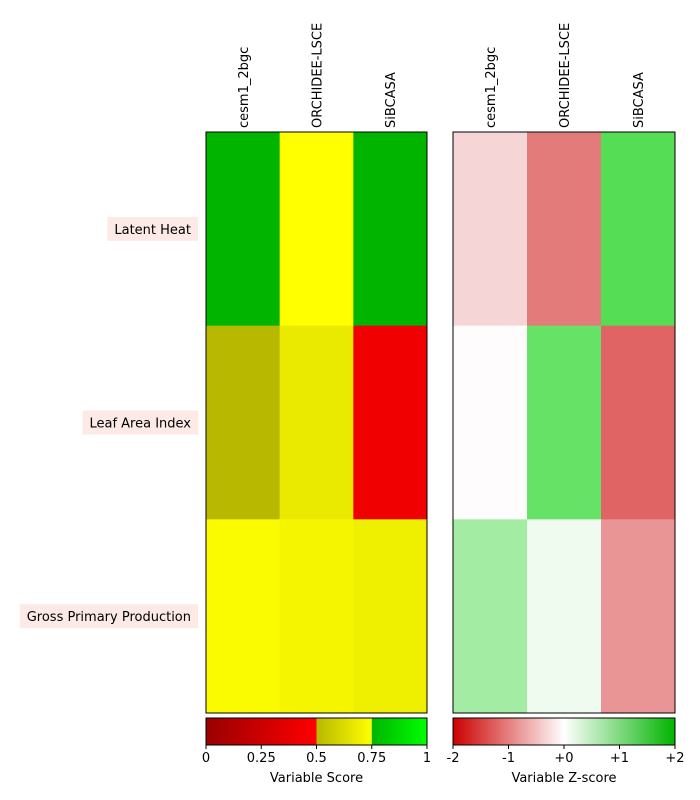 Image resolution: width=700 pixels, height=800 pixels. What do you see at coordinates (491, 87) in the screenshot?
I see `zscore-column-label-cesm1-2bgc: cesm1_2bgc` at bounding box center [491, 87].